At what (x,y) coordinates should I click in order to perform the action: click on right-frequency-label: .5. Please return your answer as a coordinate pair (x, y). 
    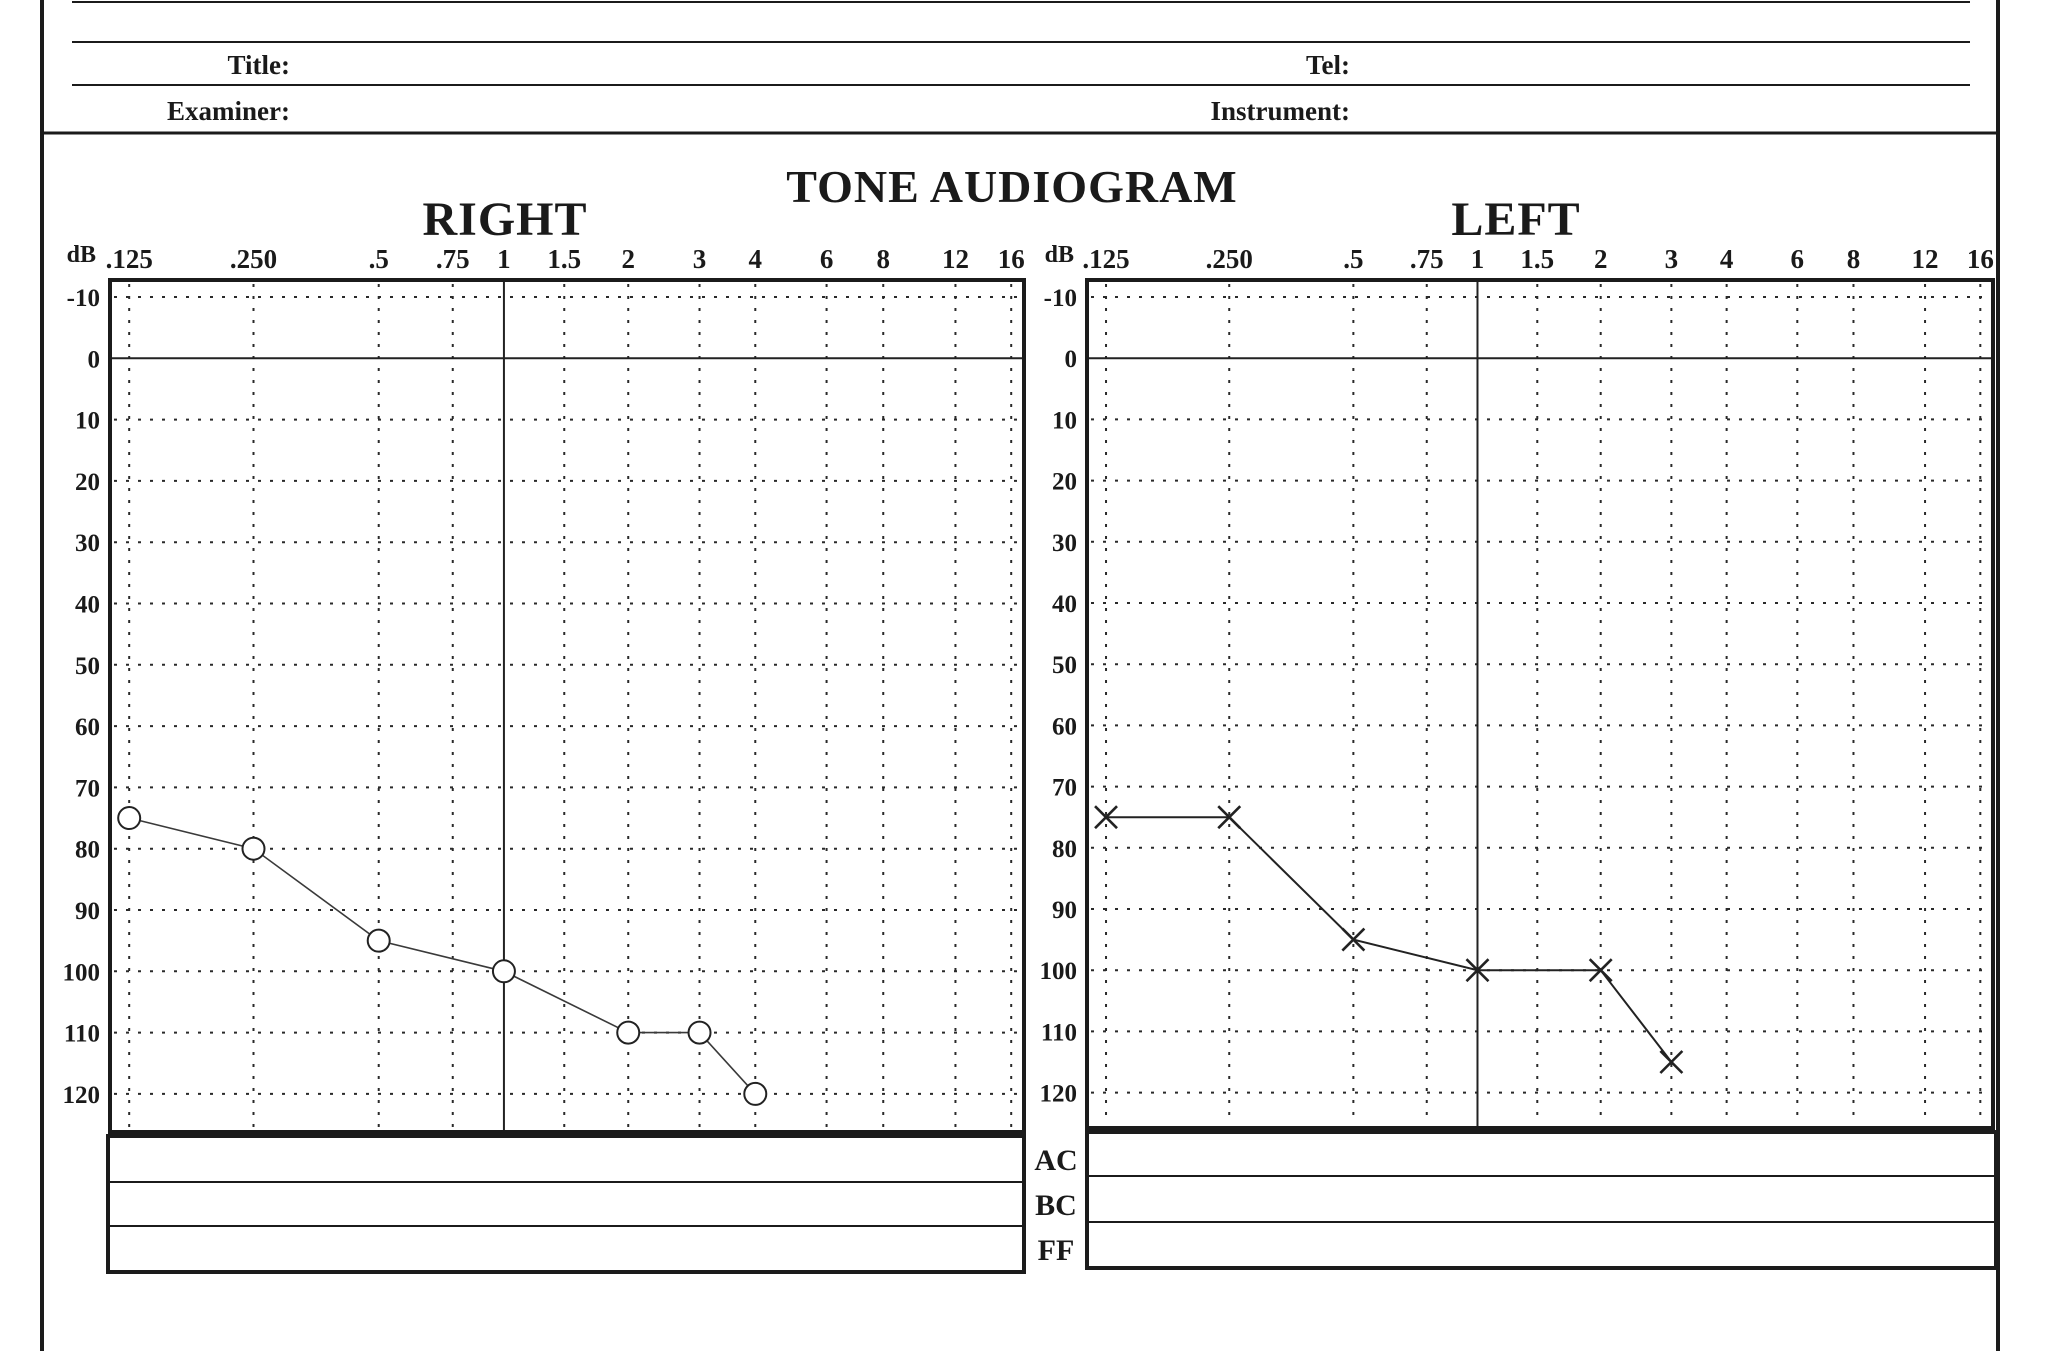
    Looking at the image, I should click on (379, 259).